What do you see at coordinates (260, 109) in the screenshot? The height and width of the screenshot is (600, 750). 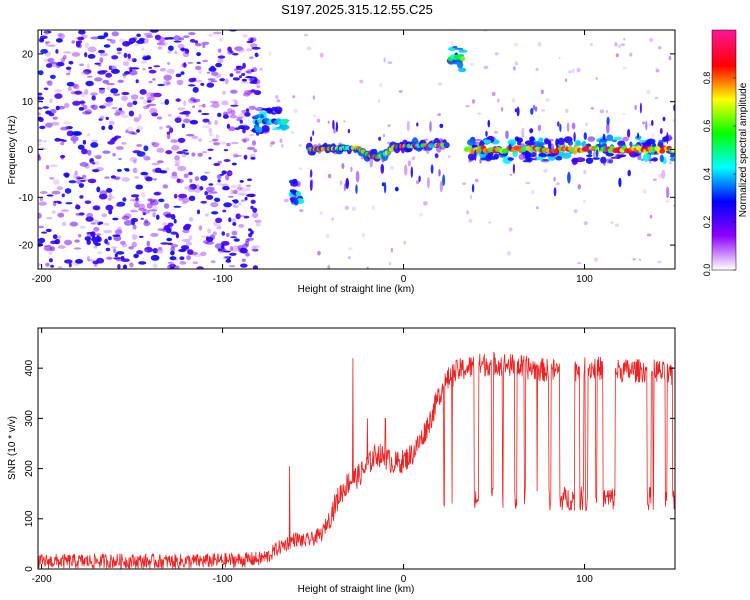 I see `spectrogram-onset-cluster-halo` at bounding box center [260, 109].